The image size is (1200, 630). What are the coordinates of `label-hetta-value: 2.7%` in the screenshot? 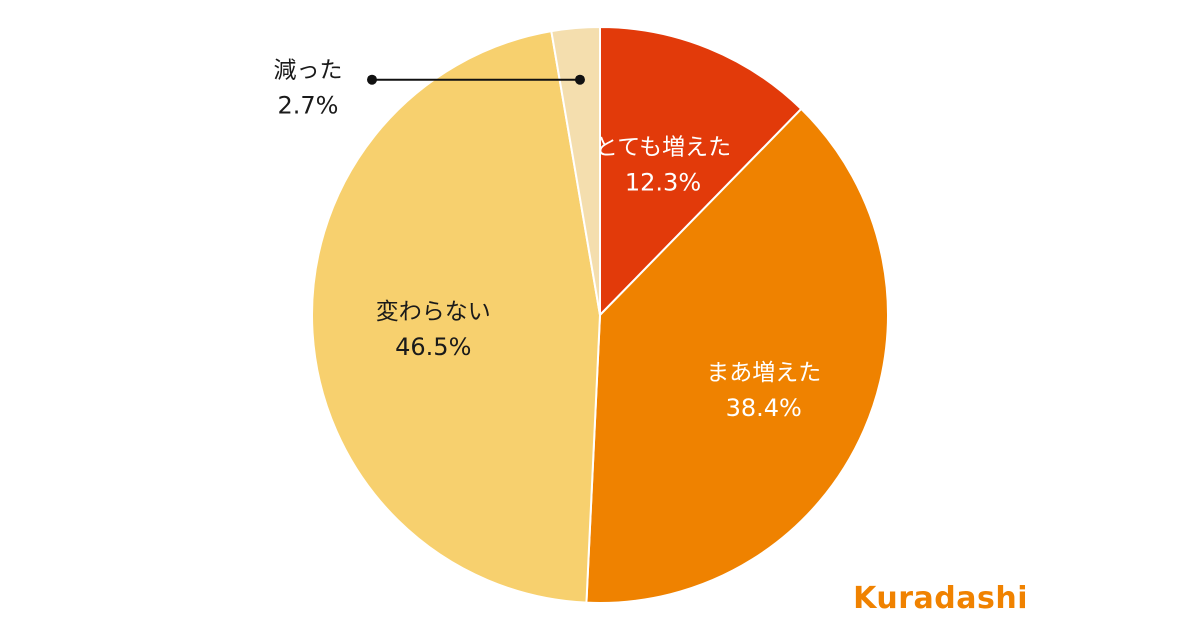 It's located at (308, 106).